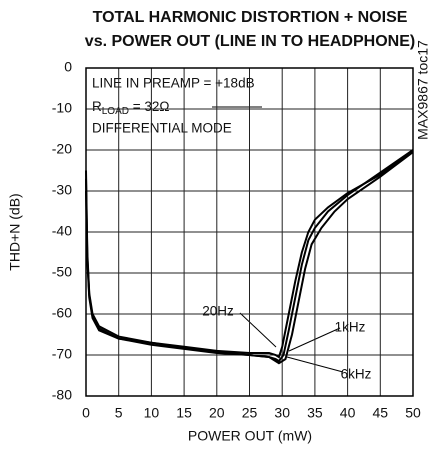 This screenshot has width=434, height=457. What do you see at coordinates (62, 395) in the screenshot?
I see `y-tick-label: -80` at bounding box center [62, 395].